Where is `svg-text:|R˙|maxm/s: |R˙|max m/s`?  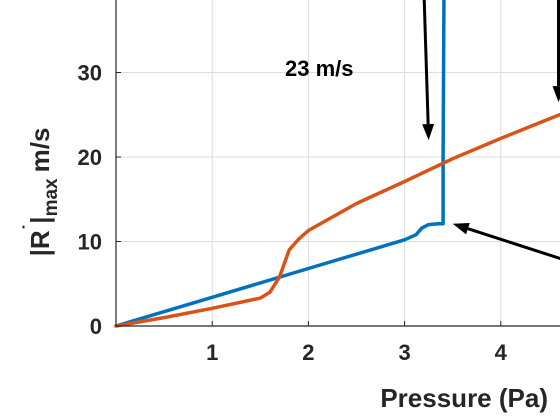 svg-text:|R˙|maxm/s: |R˙|max m/s is located at coordinates (41, 192).